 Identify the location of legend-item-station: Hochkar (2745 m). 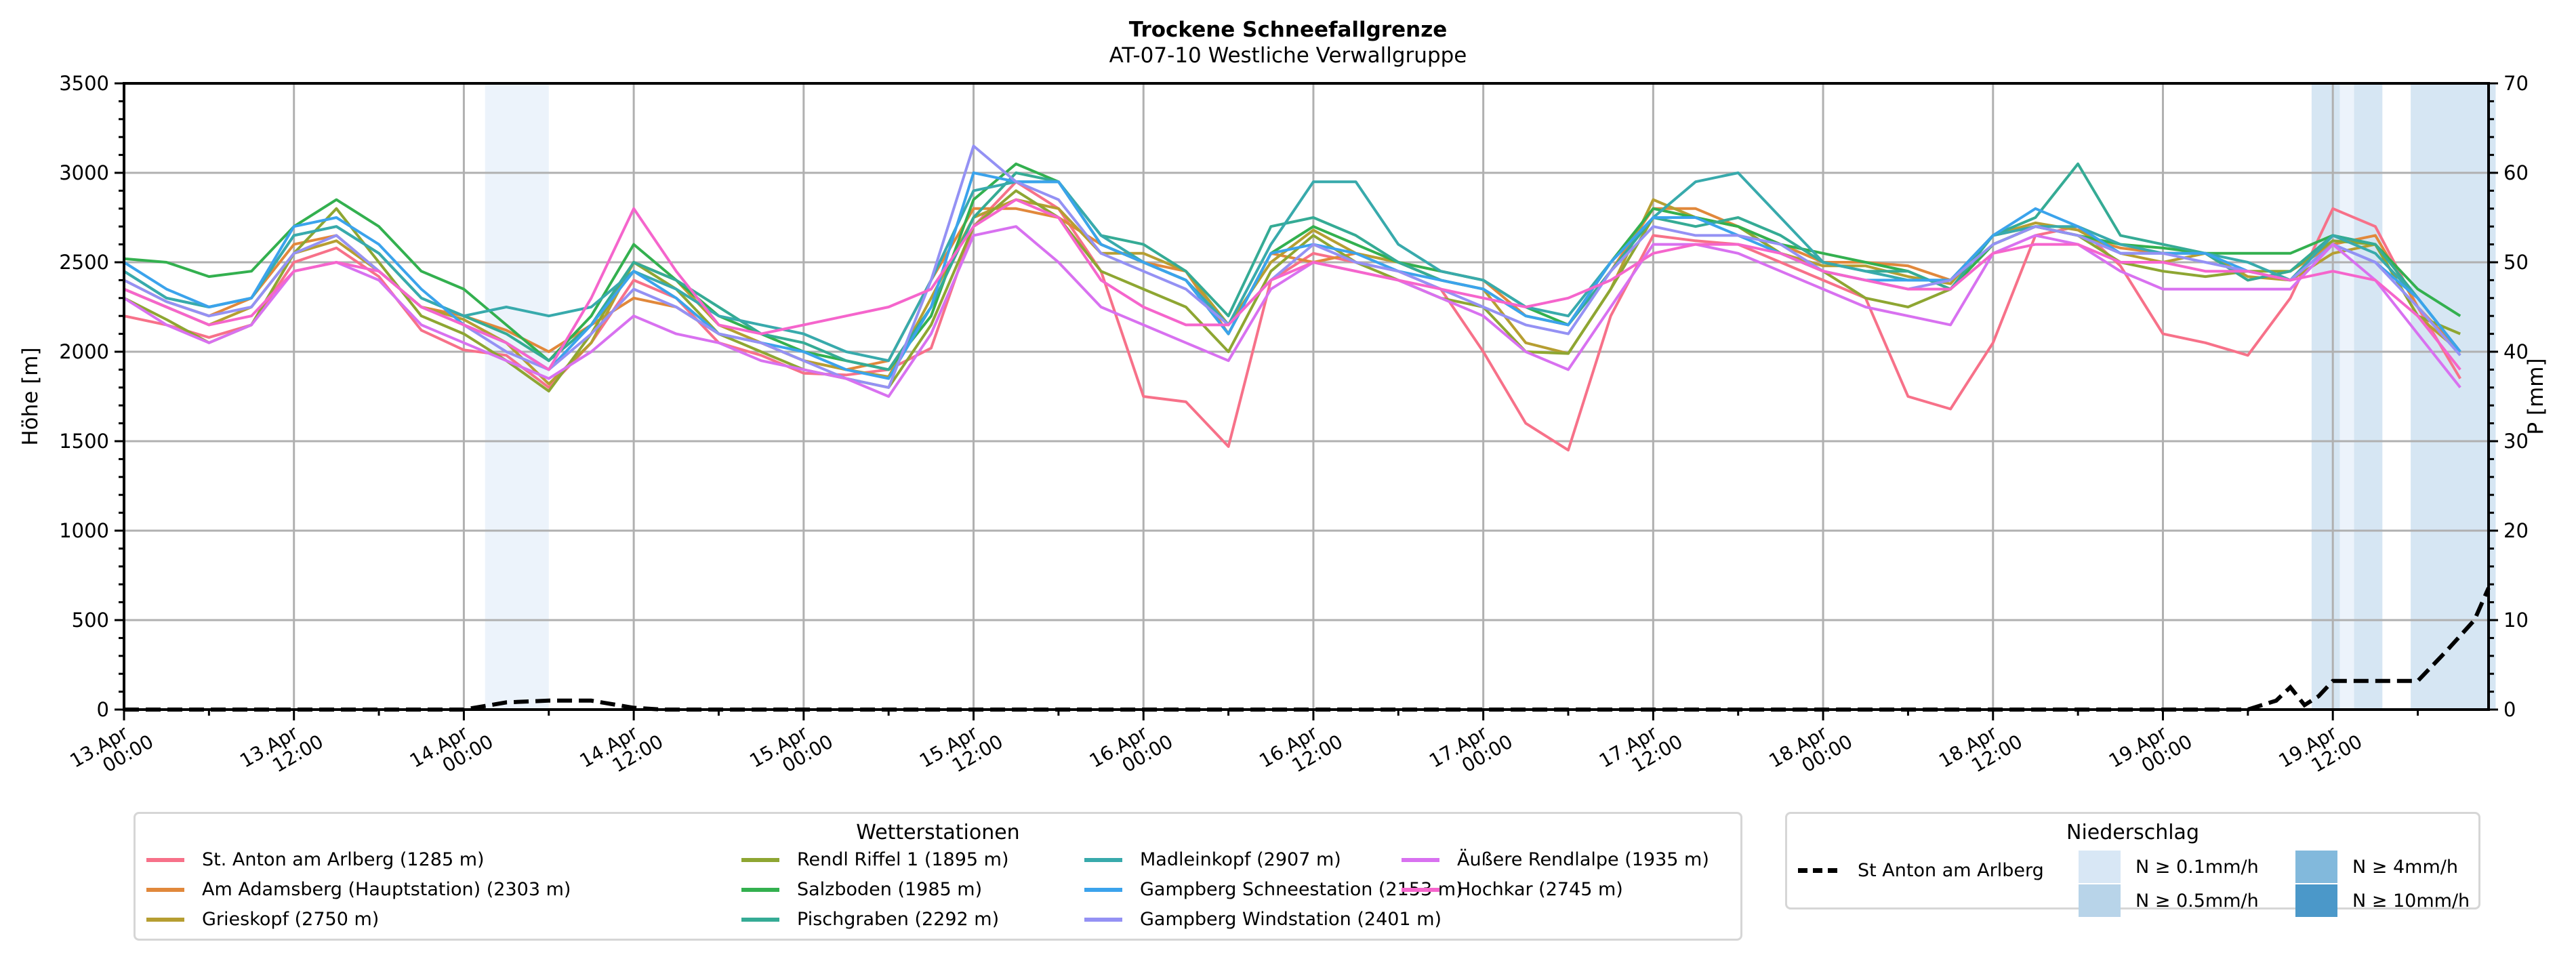
(1513, 889).